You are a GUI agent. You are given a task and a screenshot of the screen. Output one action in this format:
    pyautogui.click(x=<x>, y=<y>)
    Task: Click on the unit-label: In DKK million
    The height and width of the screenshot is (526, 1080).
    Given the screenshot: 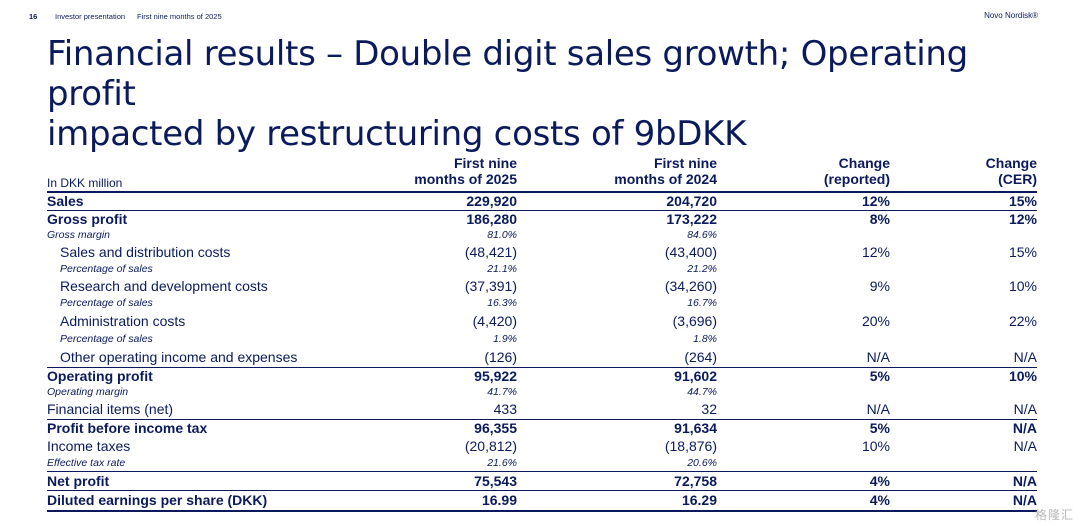 What is the action you would take?
    pyautogui.click(x=85, y=183)
    